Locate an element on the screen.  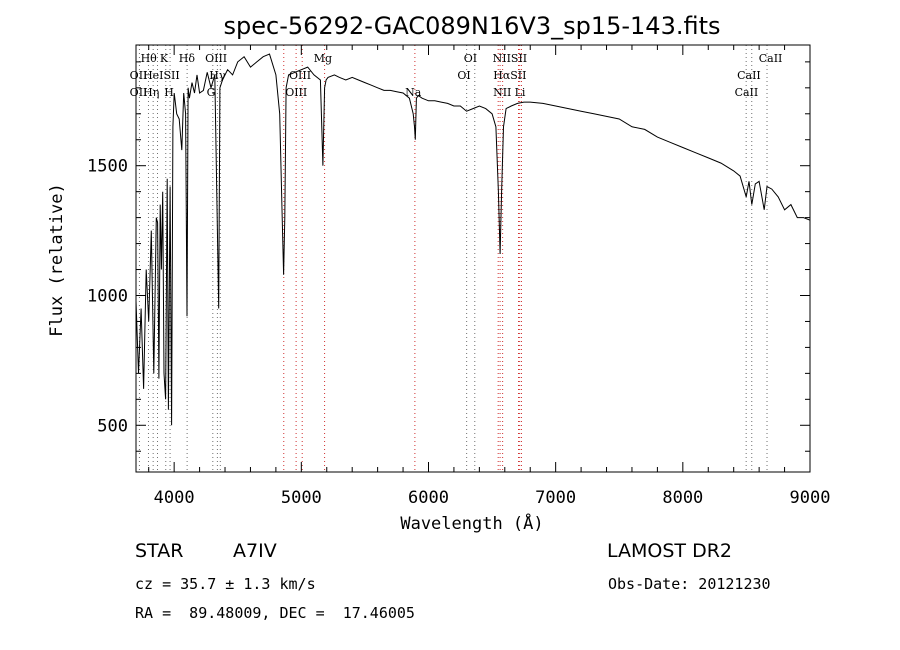
x-tick-label: 7000 is located at coordinates (555, 498).